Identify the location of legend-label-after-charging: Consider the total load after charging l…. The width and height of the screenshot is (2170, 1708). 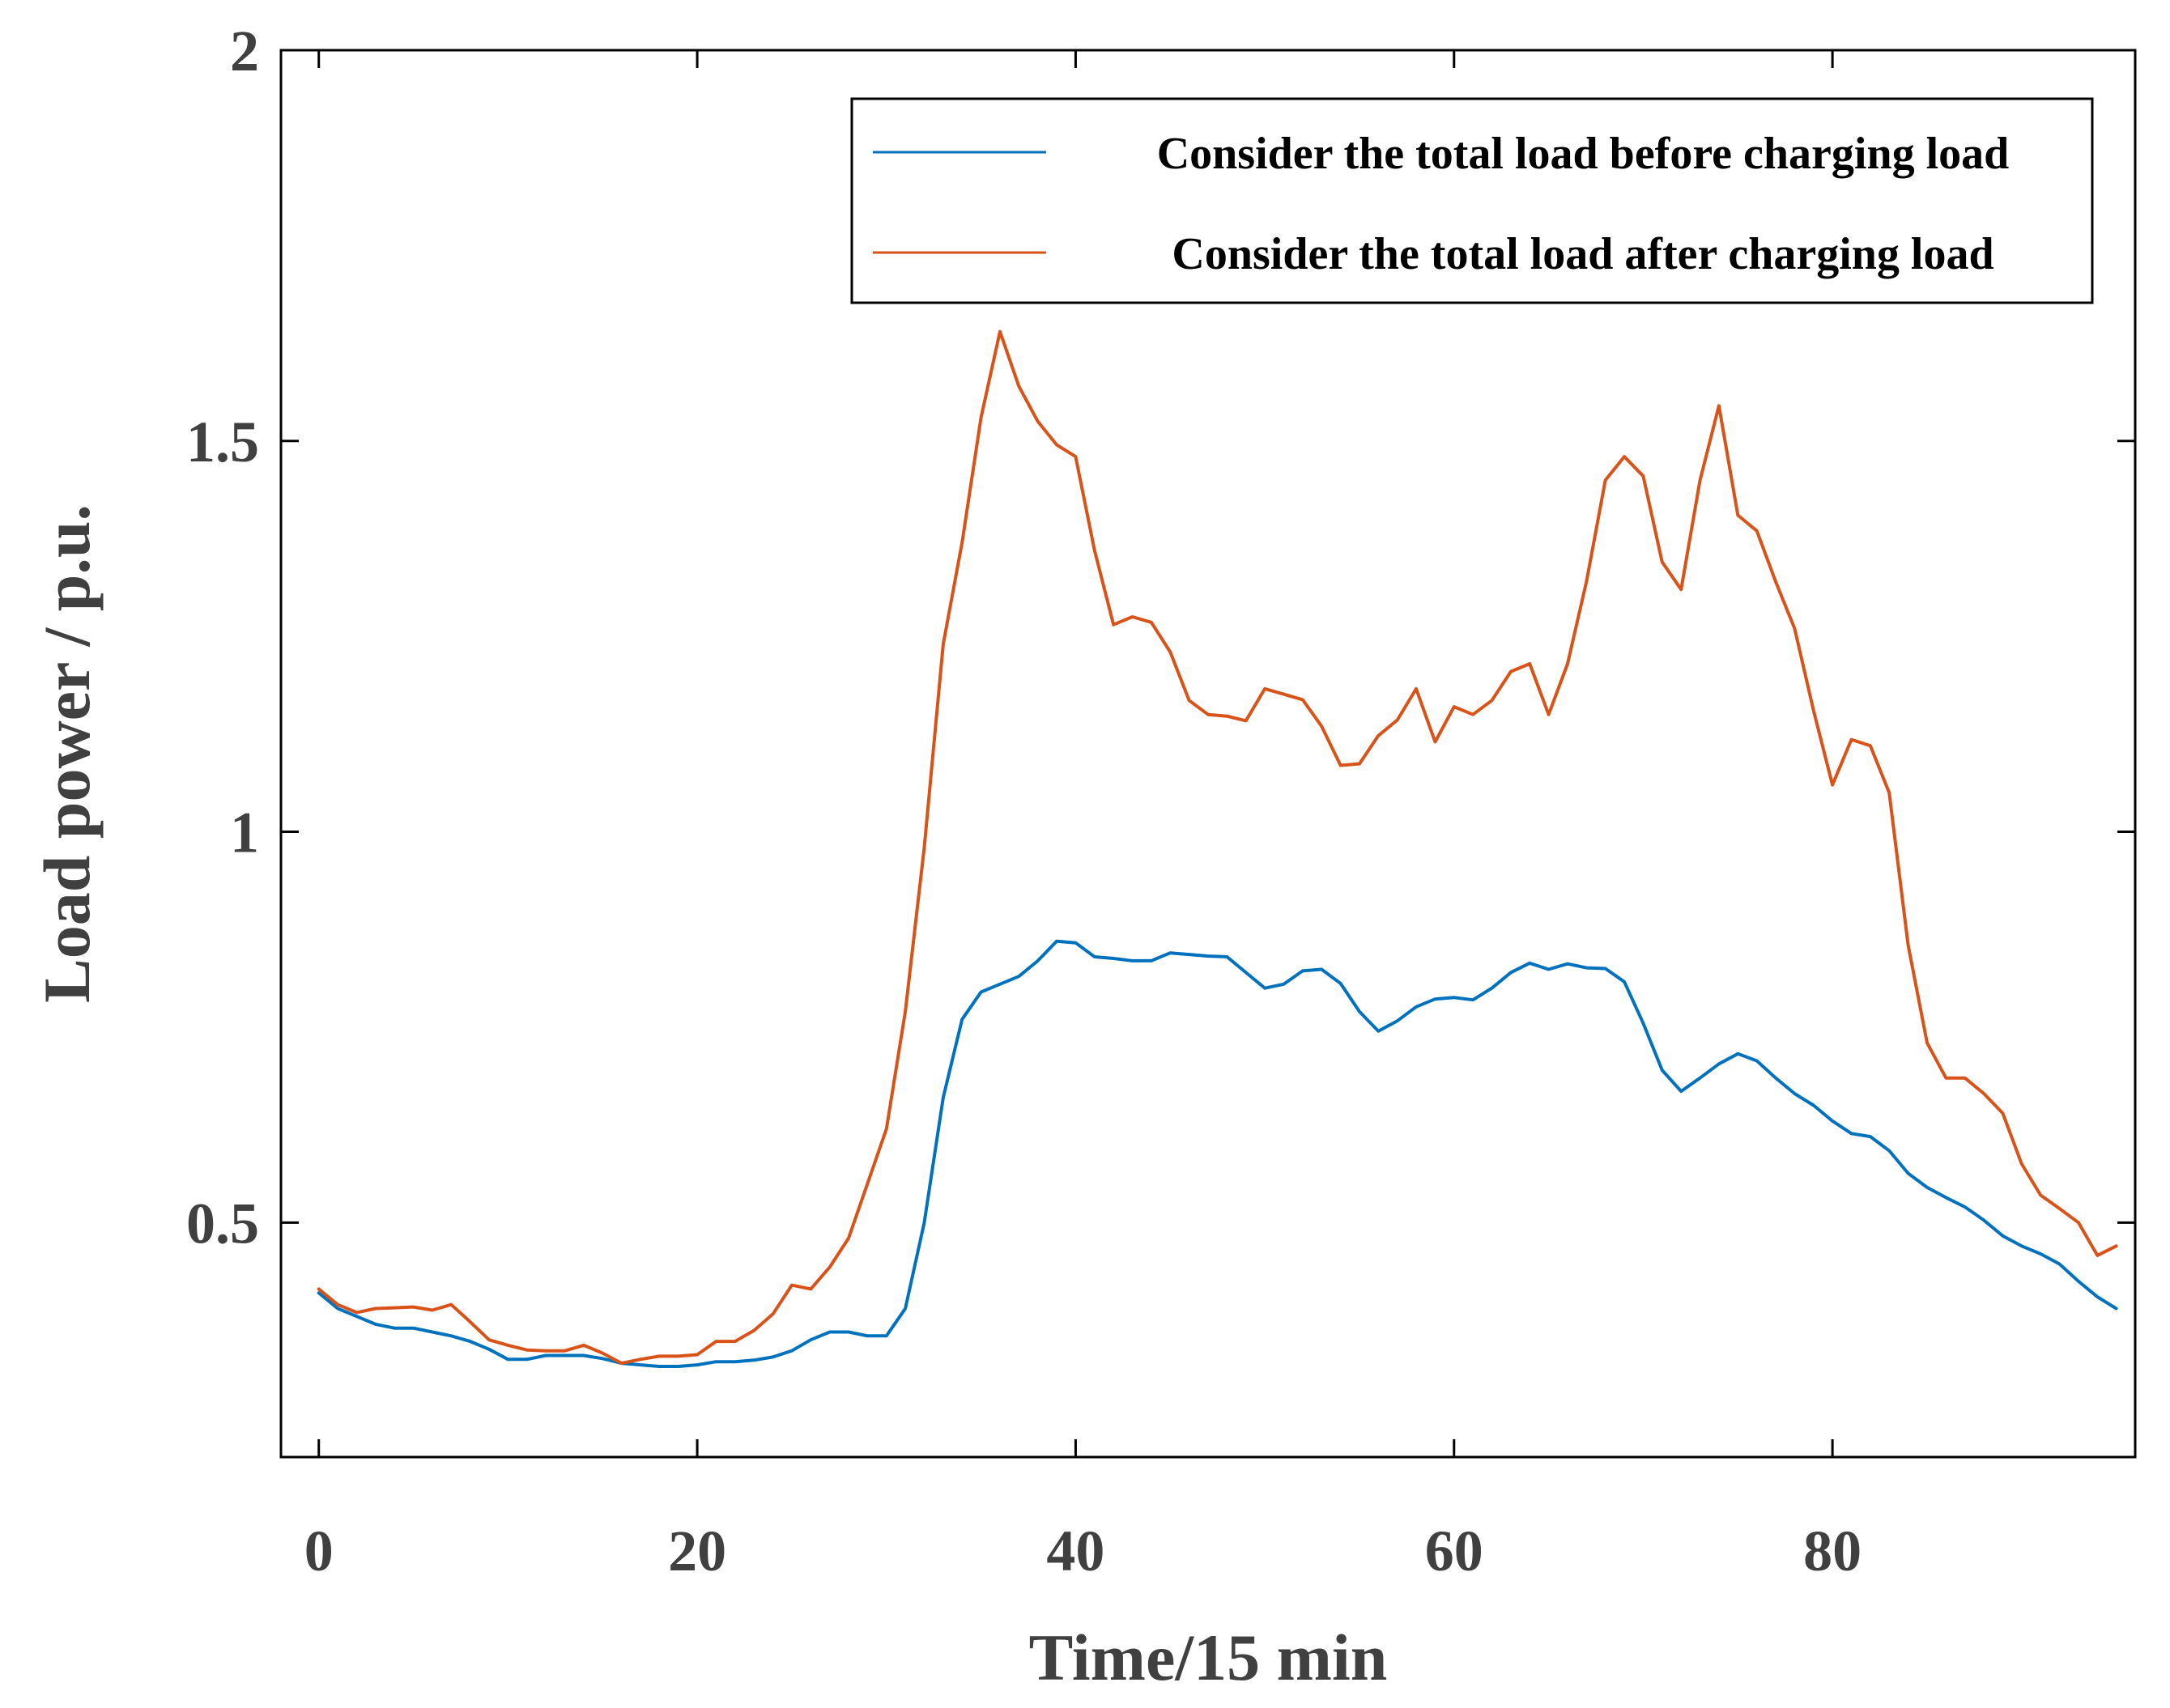
(1582, 254).